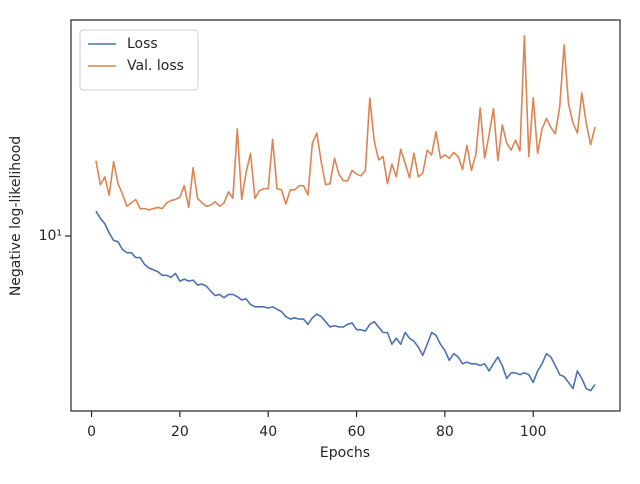 Image resolution: width=640 pixels, height=484 pixels. Describe the element at coordinates (50, 236) in the screenshot. I see `y-tick-label: 10¹` at that location.